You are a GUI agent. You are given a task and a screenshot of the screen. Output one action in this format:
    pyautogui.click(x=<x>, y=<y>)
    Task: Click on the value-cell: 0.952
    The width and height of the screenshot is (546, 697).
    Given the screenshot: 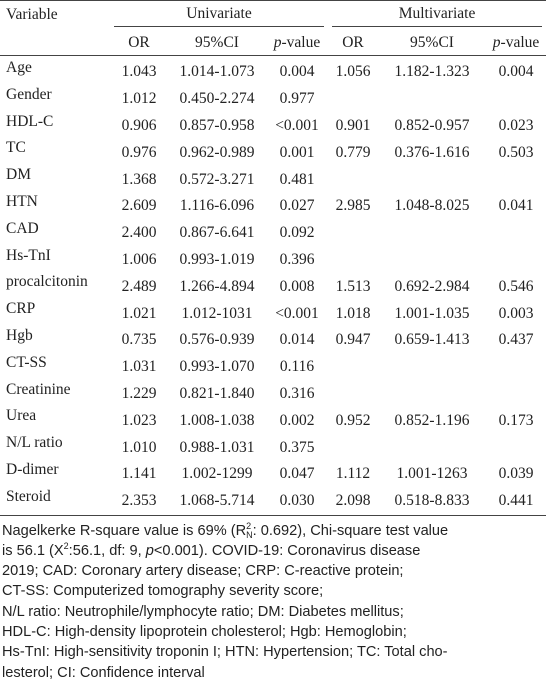 What is the action you would take?
    pyautogui.click(x=353, y=420)
    